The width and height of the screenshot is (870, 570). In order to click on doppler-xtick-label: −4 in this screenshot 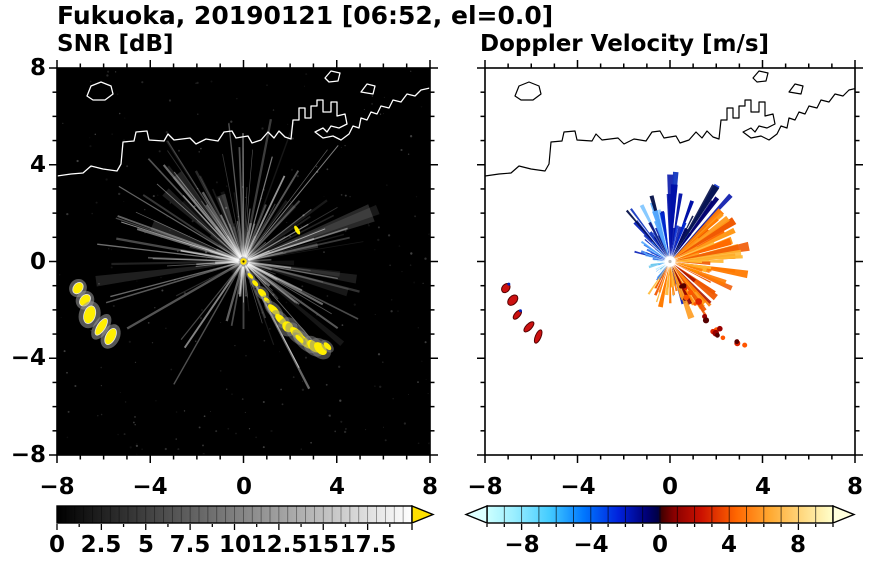, I will do `click(578, 487)`.